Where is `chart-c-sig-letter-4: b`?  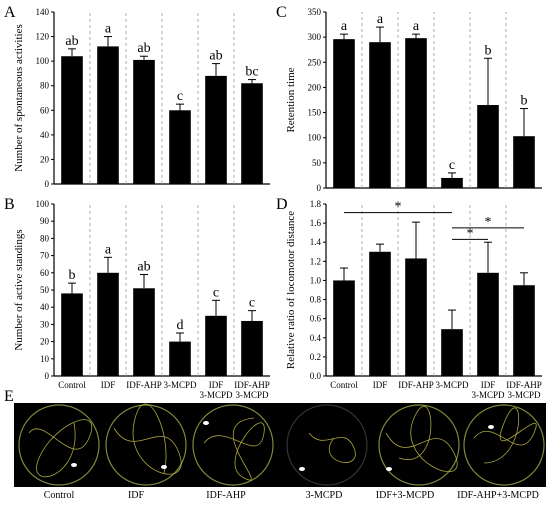
chart-c-sig-letter-4: b is located at coordinates (488, 50).